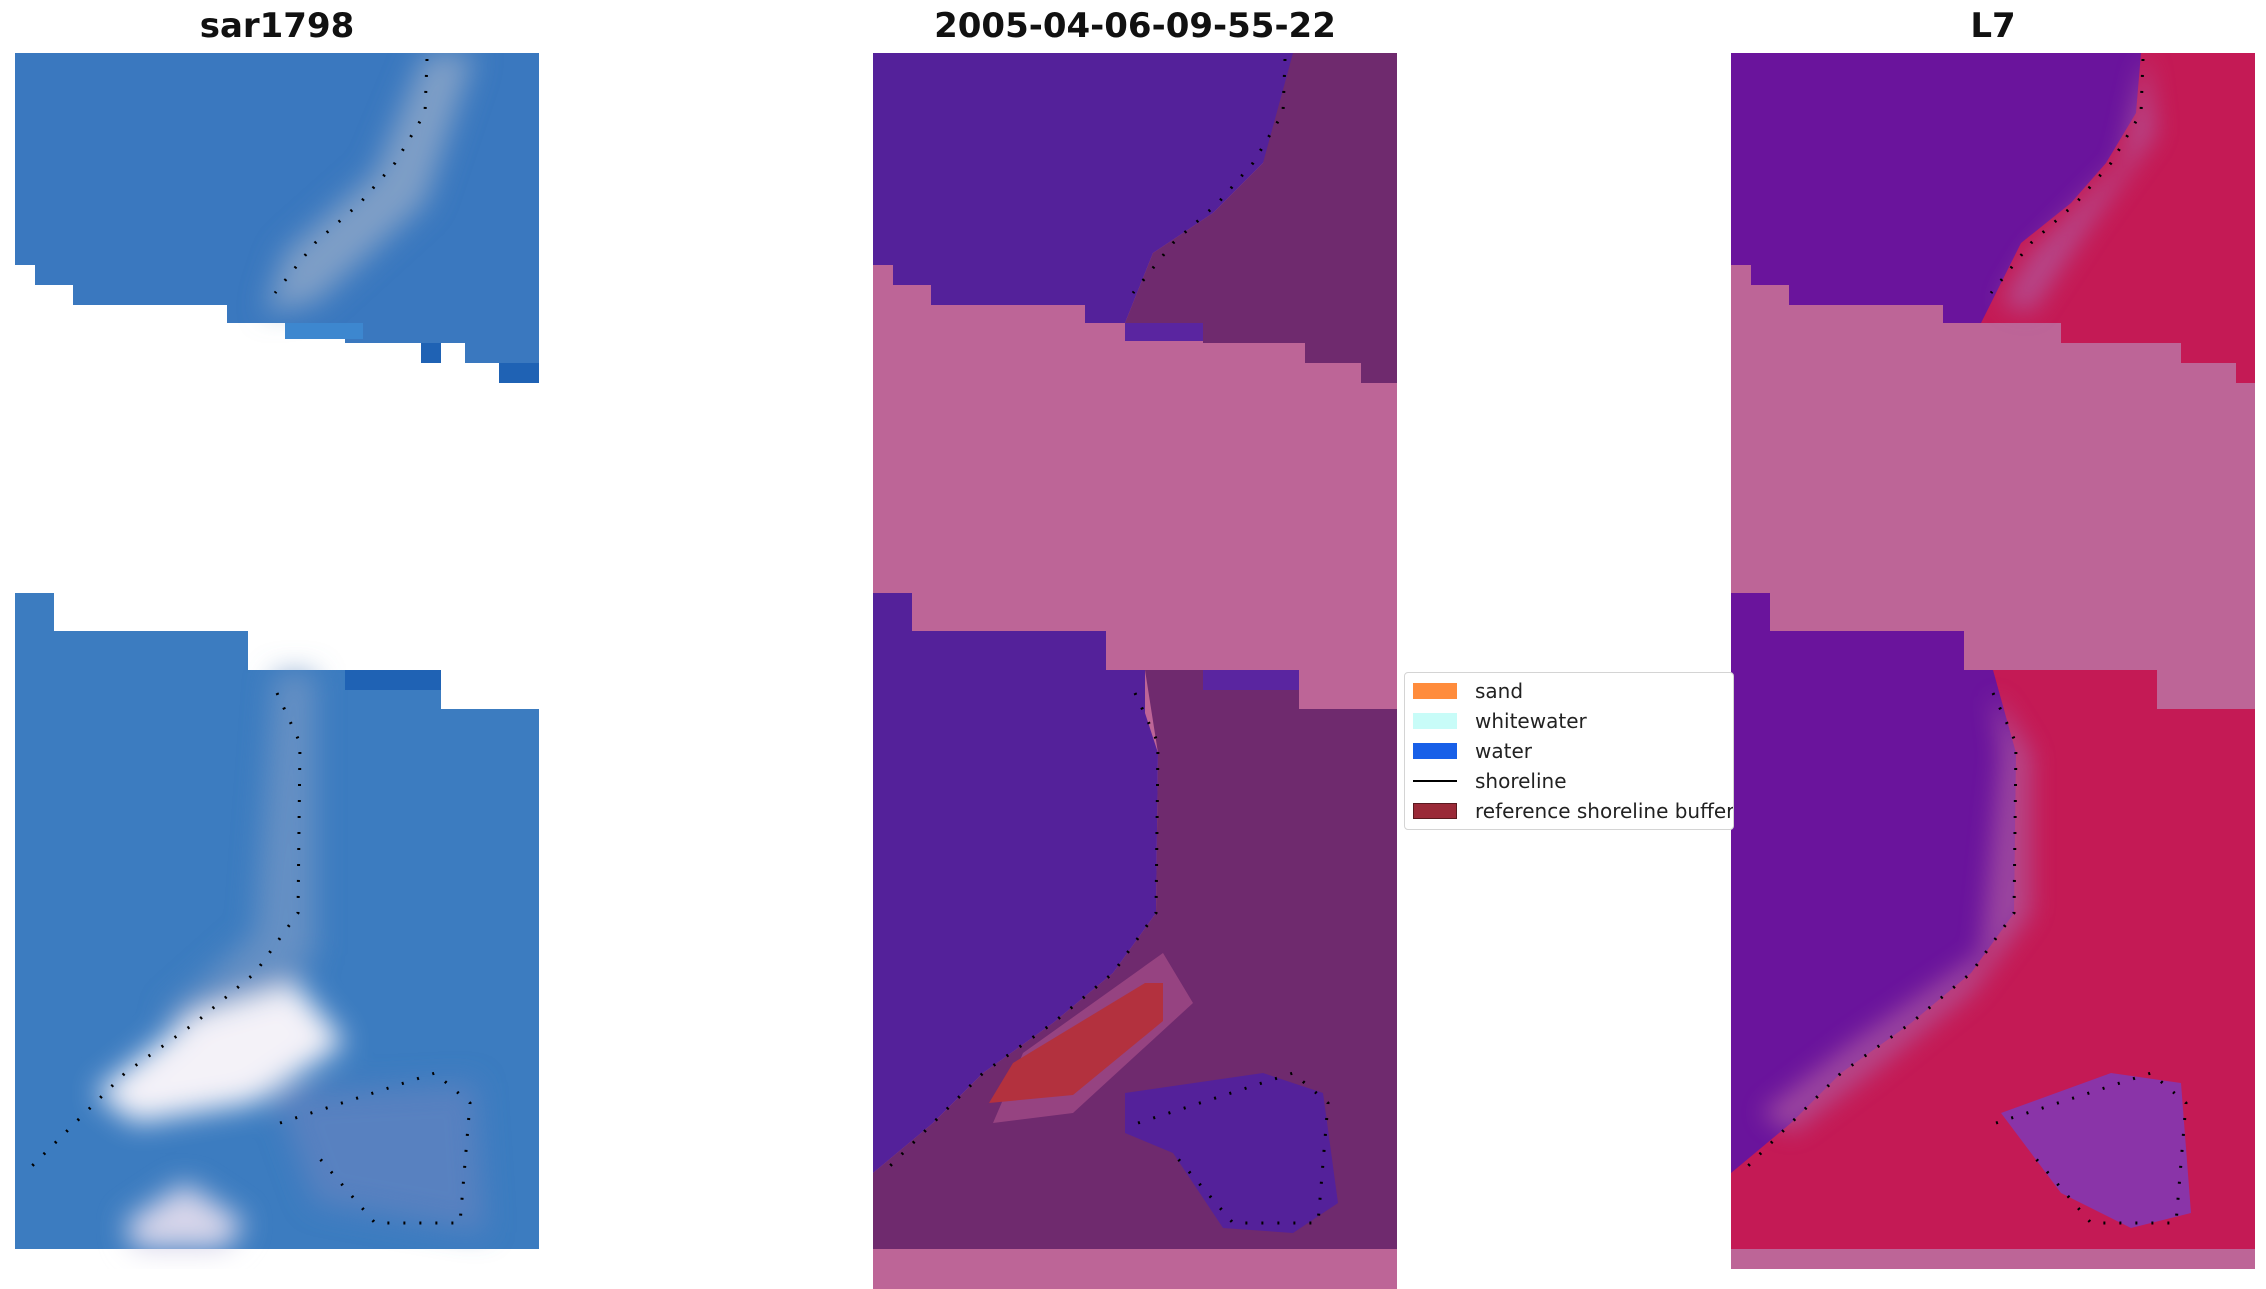 The height and width of the screenshot is (1289, 2266). What do you see at coordinates (277, 218) in the screenshot?
I see `rgb-top-region` at bounding box center [277, 218].